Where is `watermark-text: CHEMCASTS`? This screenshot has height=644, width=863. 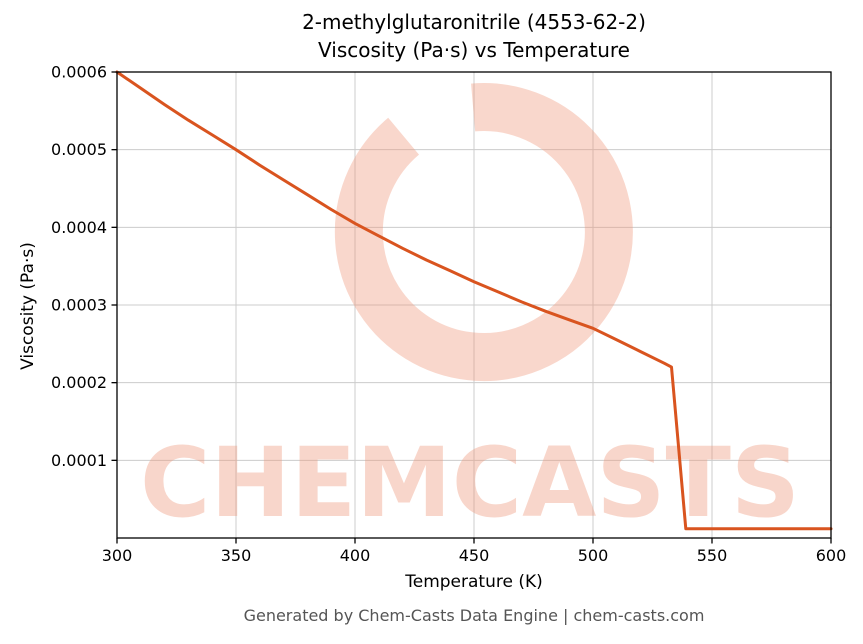
watermark-text: CHEMCASTS is located at coordinates (470, 483).